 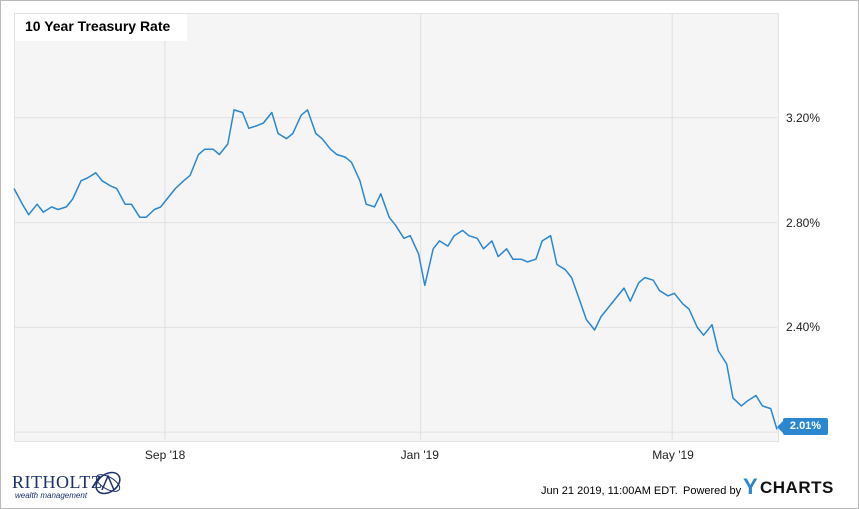 I want to click on x-tick-label: Jan '19, so click(x=419, y=455).